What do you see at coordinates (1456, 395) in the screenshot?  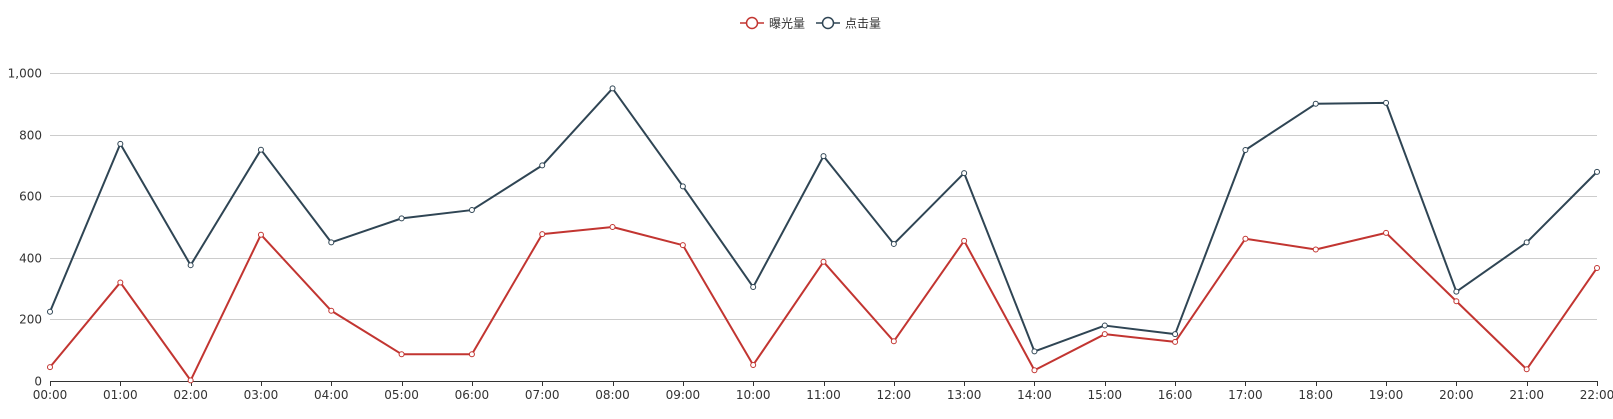 I see `x-tick-label: 20:00` at bounding box center [1456, 395].